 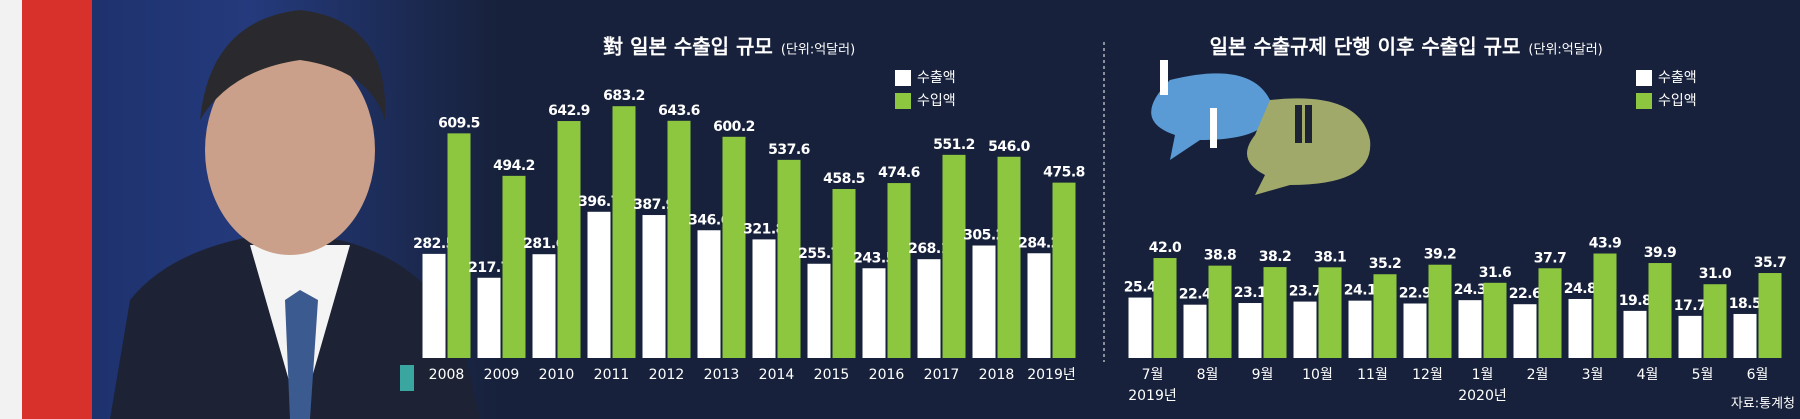 I want to click on x-tick-label: 10월, so click(x=1317, y=375).